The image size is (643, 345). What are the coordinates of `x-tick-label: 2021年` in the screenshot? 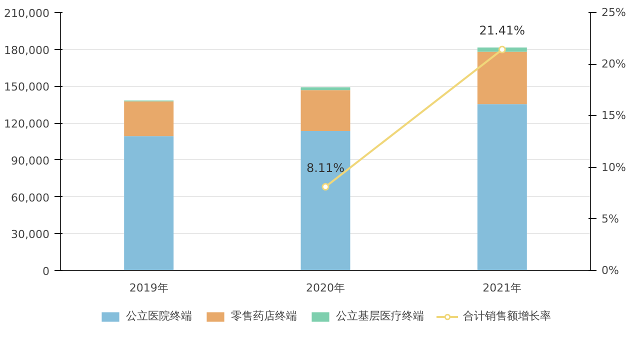 It's located at (502, 288).